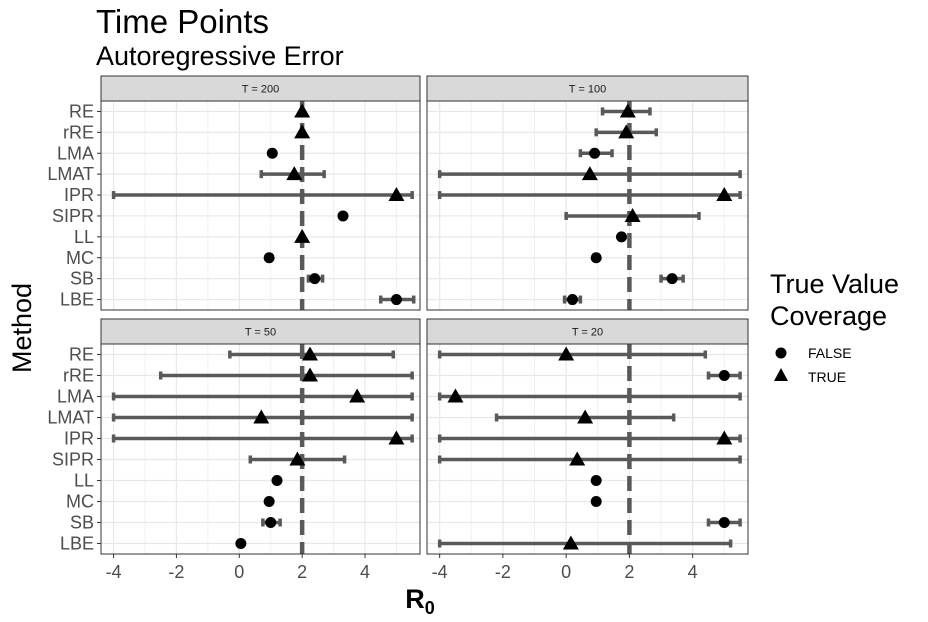 The height and width of the screenshot is (622, 928). What do you see at coordinates (77, 544) in the screenshot?
I see `y-tick-label: LBE` at bounding box center [77, 544].